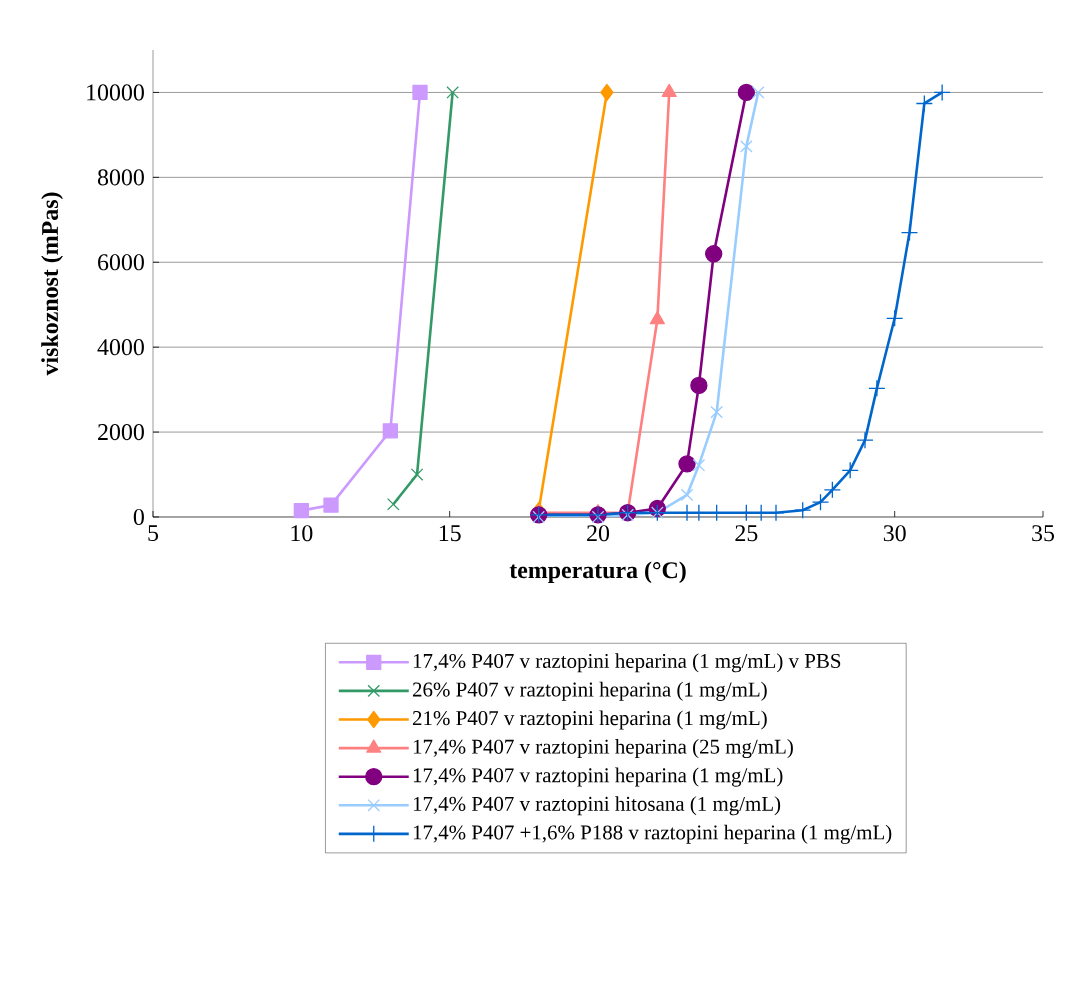 The height and width of the screenshot is (1008, 1092). What do you see at coordinates (597, 572) in the screenshot?
I see `x-axis-title: temperatura (°C)` at bounding box center [597, 572].